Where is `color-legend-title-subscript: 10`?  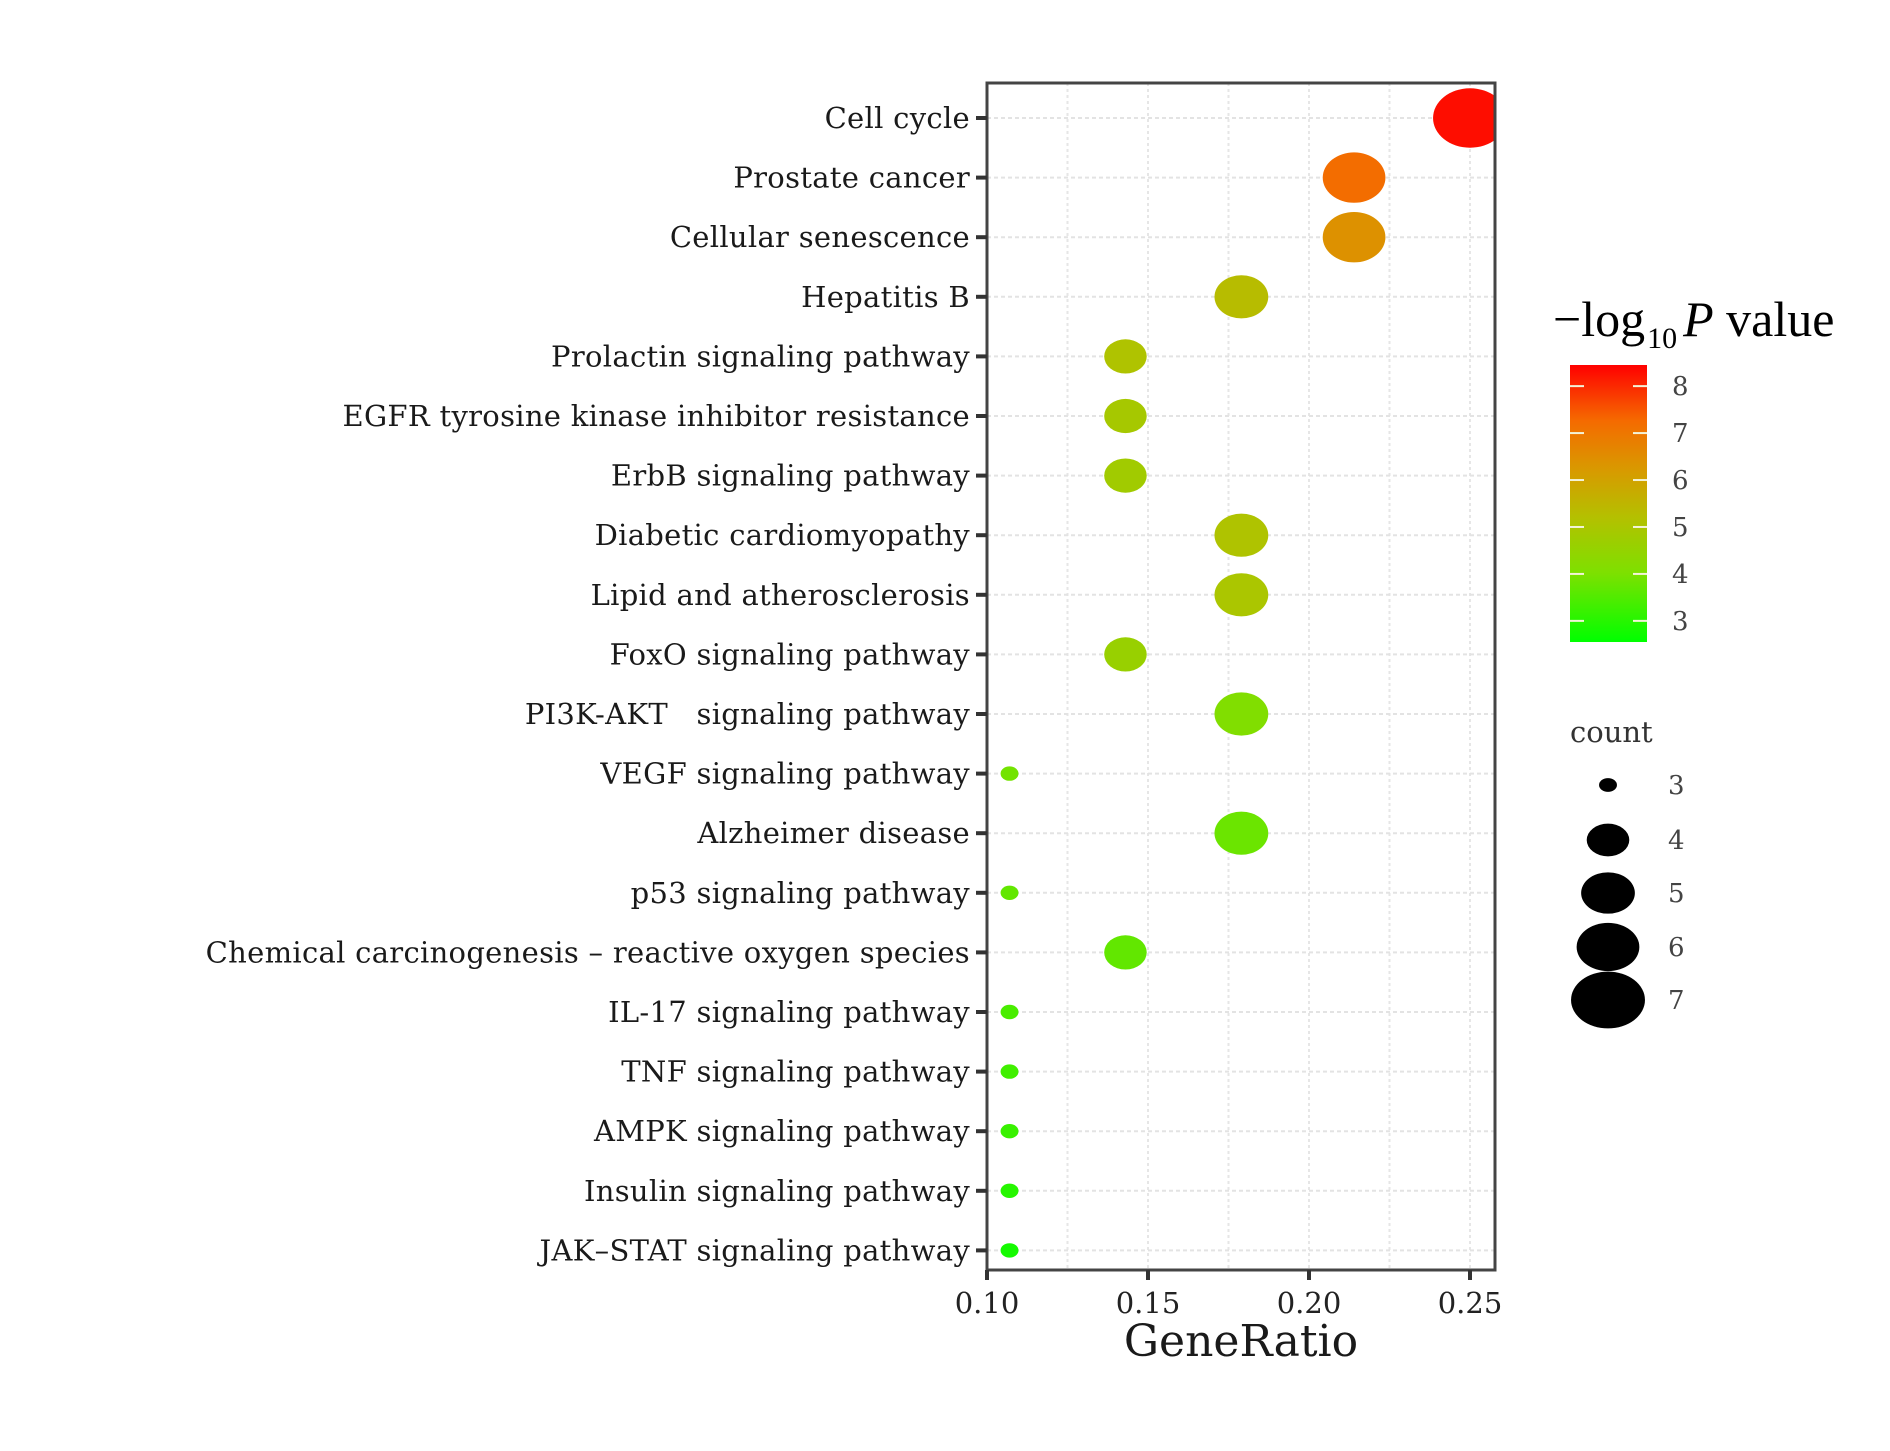
color-legend-title-subscript: 10 is located at coordinates (1662, 338).